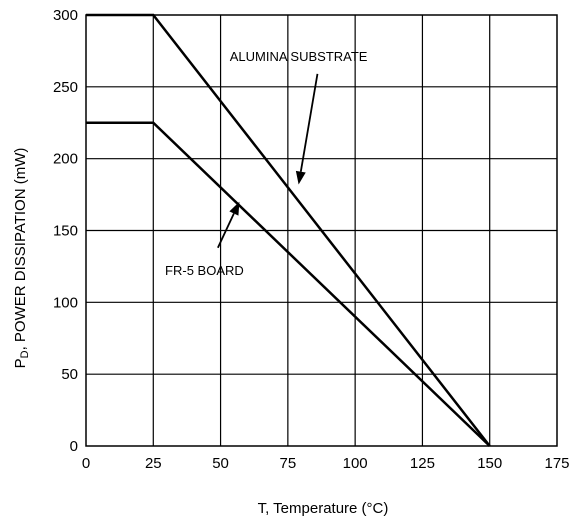  I want to click on annotation-label-2: FR-5 BOARD, so click(204, 270).